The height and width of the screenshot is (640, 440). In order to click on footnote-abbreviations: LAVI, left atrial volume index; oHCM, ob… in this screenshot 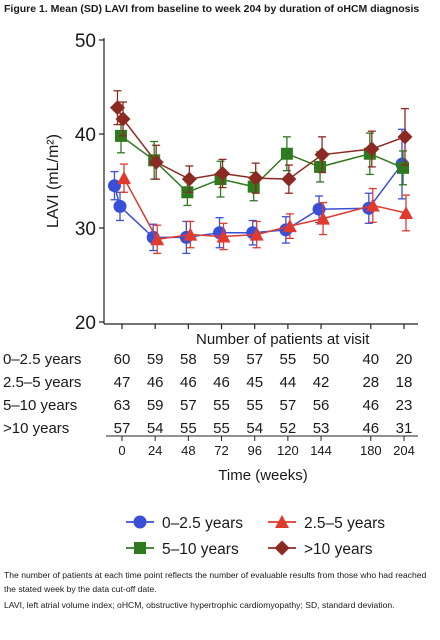, I will do `click(199, 605)`.